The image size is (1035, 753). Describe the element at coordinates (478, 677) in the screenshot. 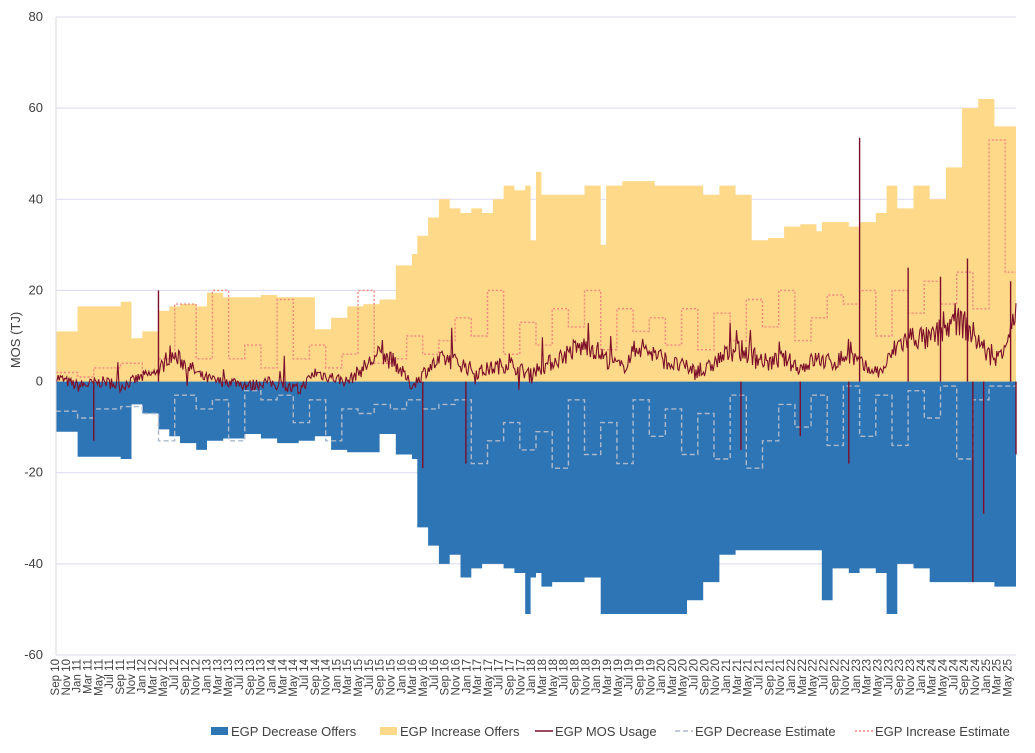

I see `x-tick-label: Mar 17` at that location.